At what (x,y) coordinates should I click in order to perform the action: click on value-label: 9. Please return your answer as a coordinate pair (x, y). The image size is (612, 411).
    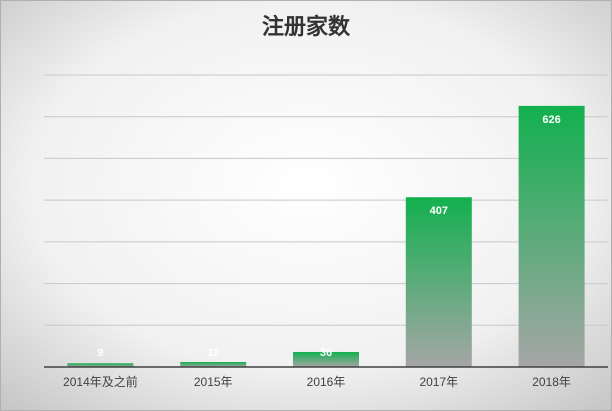
    Looking at the image, I should click on (100, 353).